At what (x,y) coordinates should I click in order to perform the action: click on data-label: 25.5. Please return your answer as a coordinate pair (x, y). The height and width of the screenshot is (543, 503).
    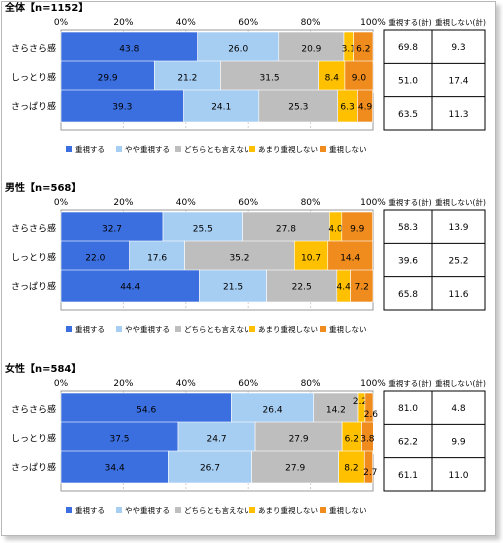
    Looking at the image, I should click on (203, 230).